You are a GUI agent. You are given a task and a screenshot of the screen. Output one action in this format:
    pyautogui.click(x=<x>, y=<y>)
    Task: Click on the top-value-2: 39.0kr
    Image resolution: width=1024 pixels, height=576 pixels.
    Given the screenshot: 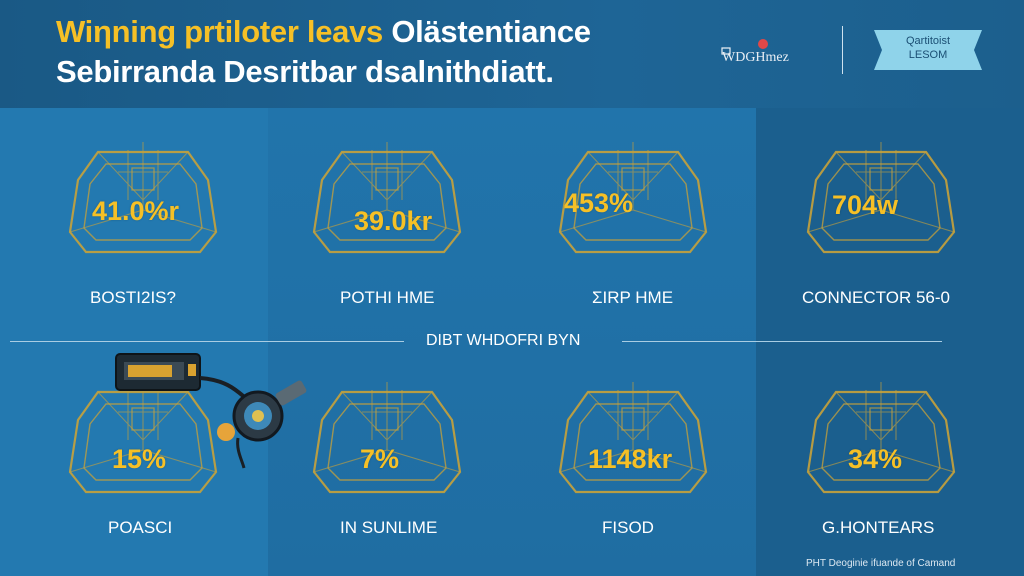 What is the action you would take?
    pyautogui.click(x=393, y=221)
    